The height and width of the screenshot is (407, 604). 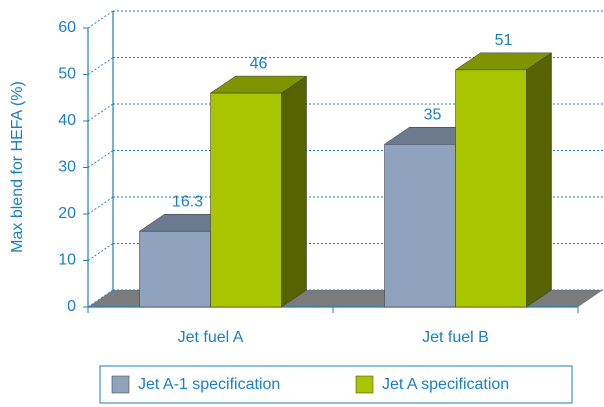 What do you see at coordinates (17, 167) in the screenshot?
I see `y-axis-label: Max blend for HEFA (%)` at bounding box center [17, 167].